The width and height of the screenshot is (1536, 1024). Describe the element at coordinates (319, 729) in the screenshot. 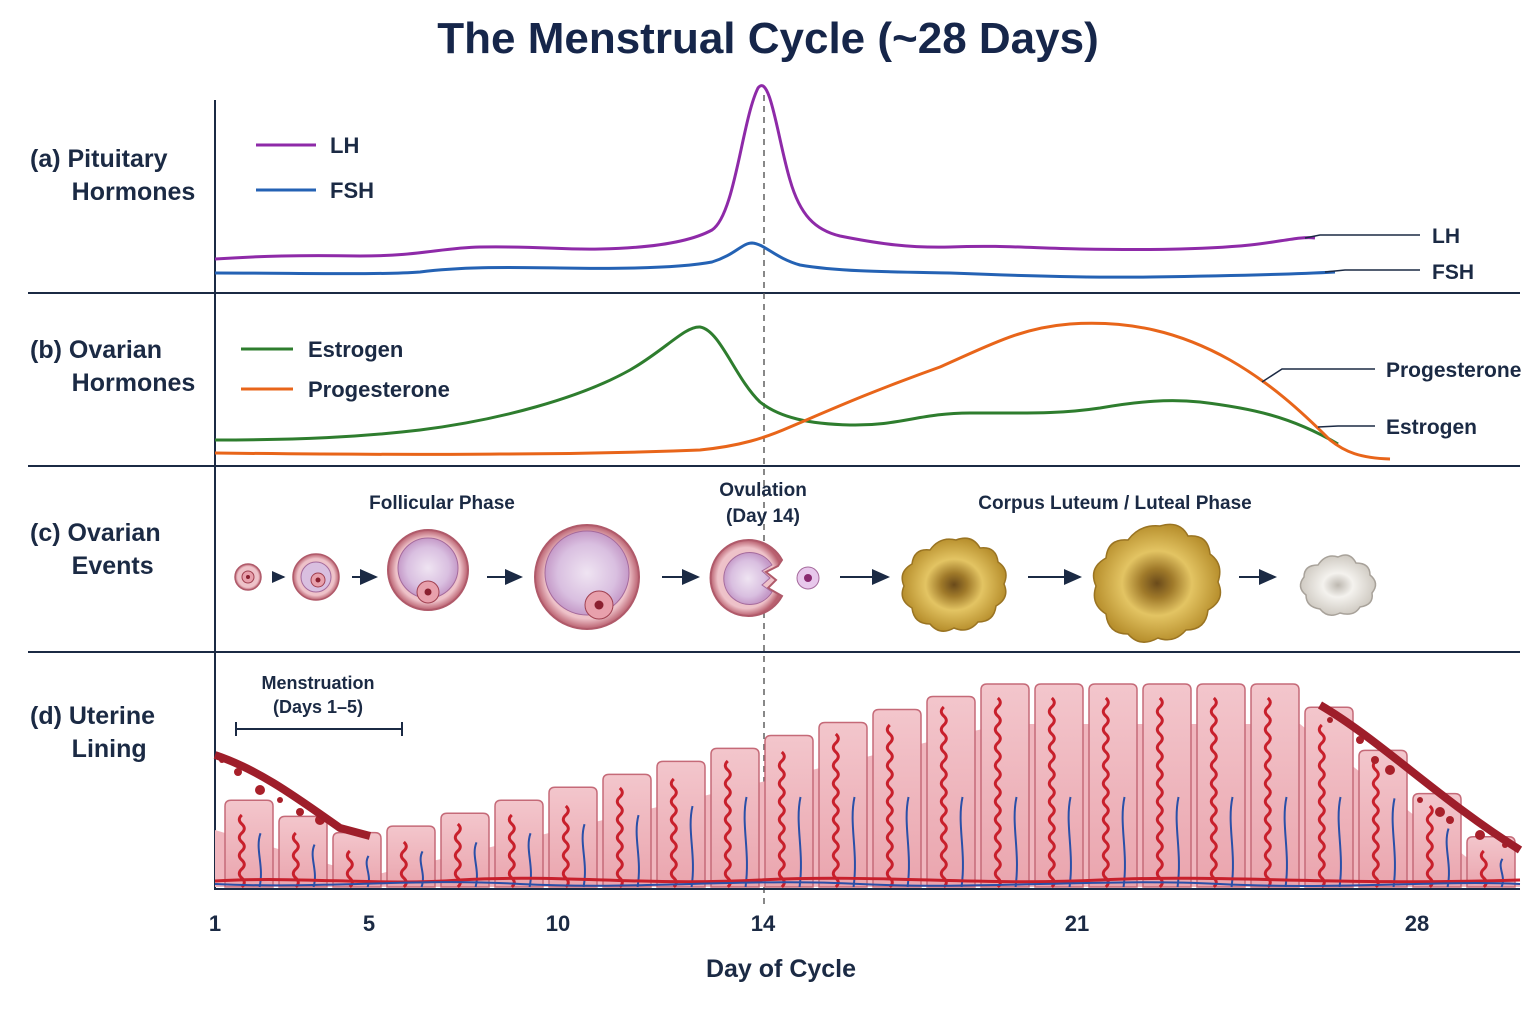

I see `menstruation-bracket` at that location.